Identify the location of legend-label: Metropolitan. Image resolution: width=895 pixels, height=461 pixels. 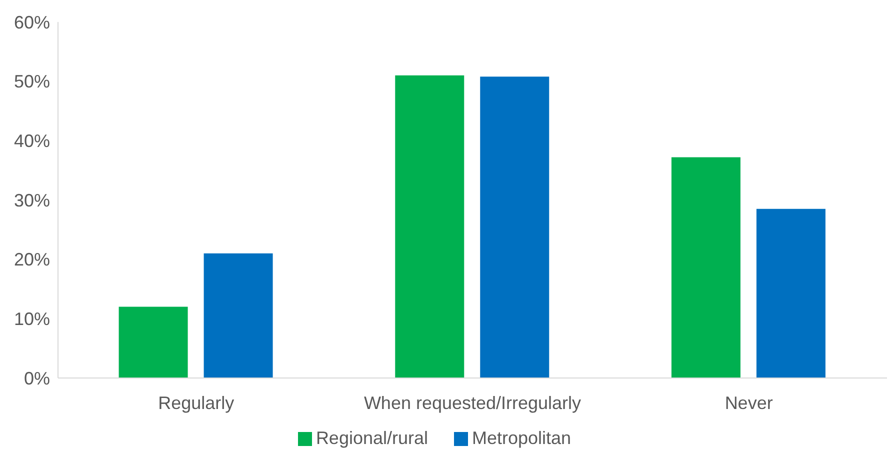
(522, 438).